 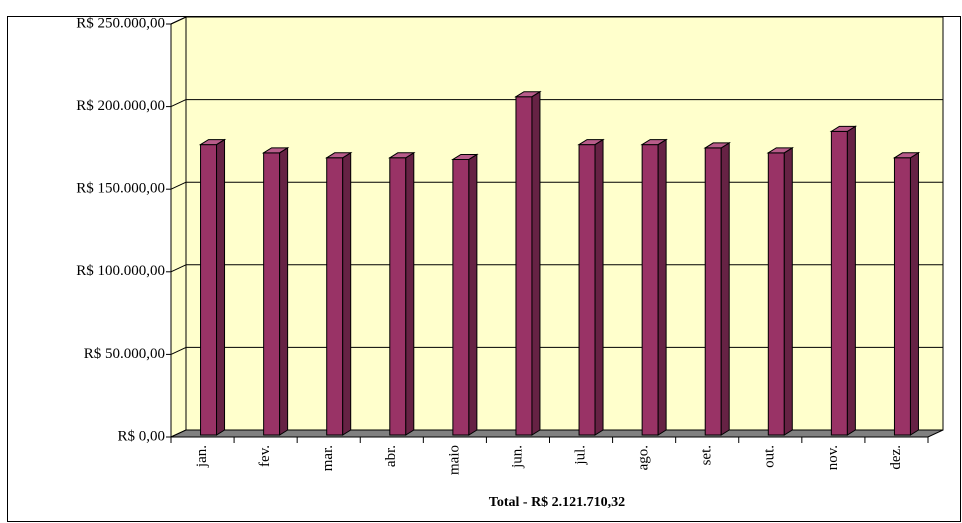 What do you see at coordinates (391, 456) in the screenshot?
I see `x-tick-label: abr.` at bounding box center [391, 456].